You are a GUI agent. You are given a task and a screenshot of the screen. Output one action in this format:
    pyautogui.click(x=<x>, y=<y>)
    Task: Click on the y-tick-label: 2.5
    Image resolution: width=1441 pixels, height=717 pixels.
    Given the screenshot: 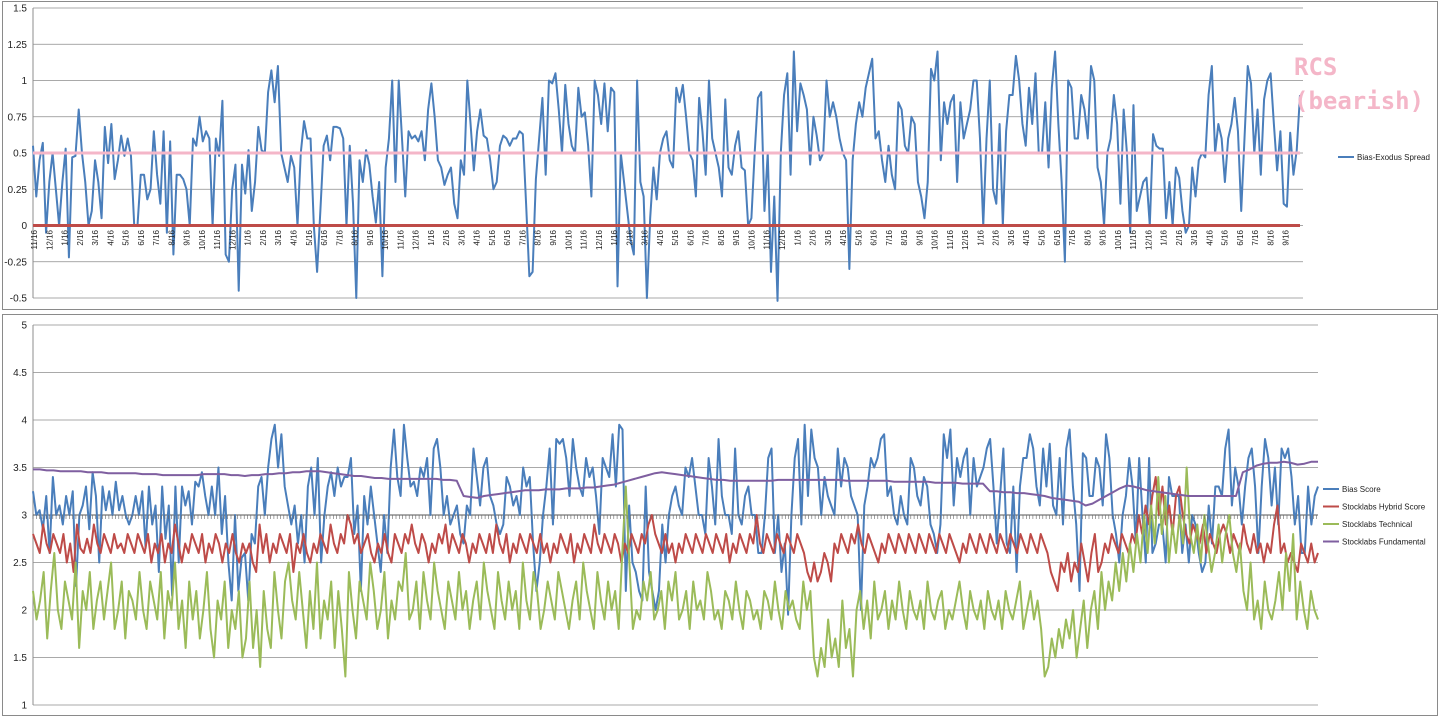 What is the action you would take?
    pyautogui.click(x=20, y=563)
    